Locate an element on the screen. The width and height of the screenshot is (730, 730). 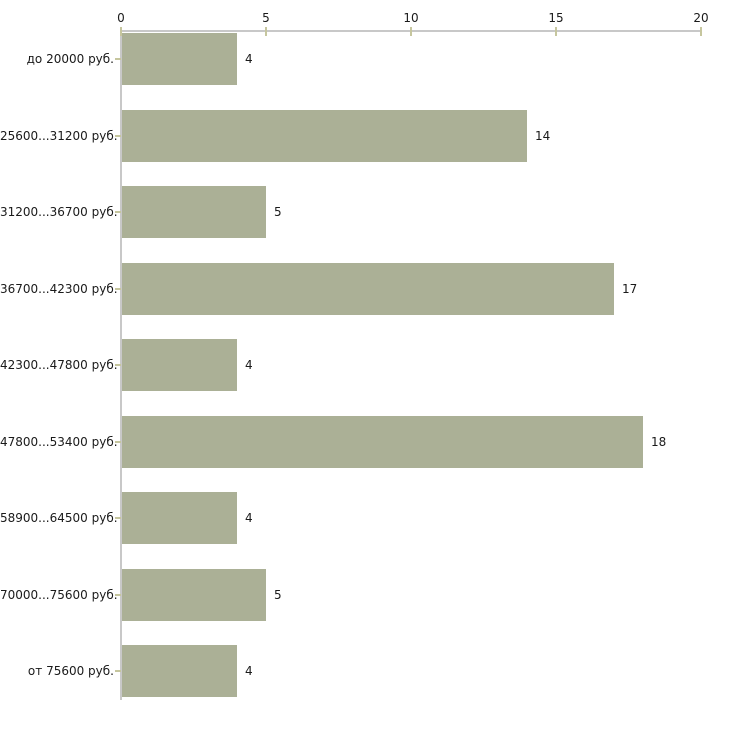
x-axis-tick-label: 10 is located at coordinates (411, 18).